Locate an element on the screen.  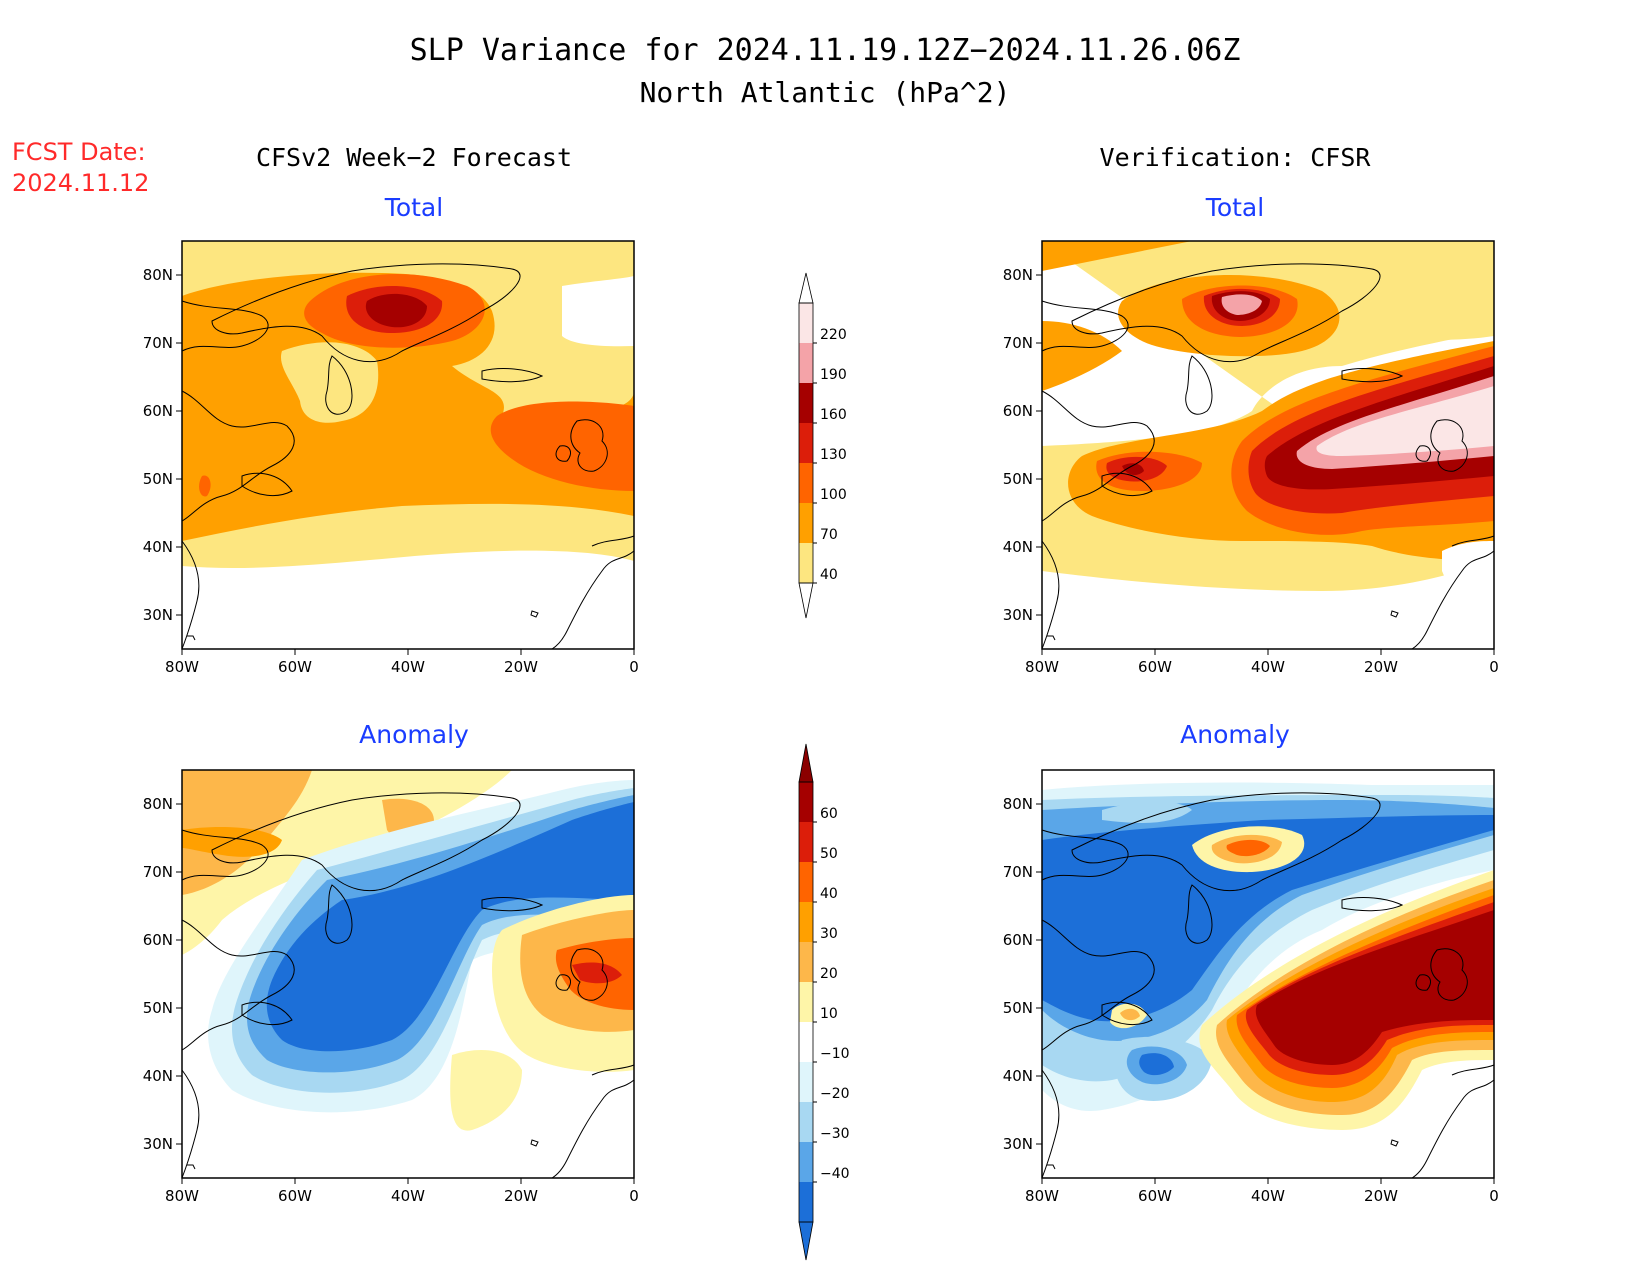
contour-fill-verification-total is located at coordinates (1268, 445).